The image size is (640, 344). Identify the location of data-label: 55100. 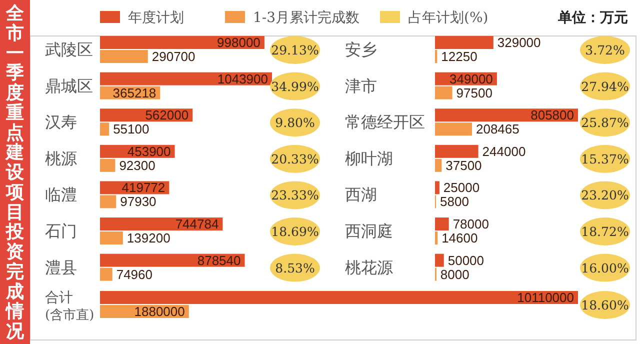
(131, 129).